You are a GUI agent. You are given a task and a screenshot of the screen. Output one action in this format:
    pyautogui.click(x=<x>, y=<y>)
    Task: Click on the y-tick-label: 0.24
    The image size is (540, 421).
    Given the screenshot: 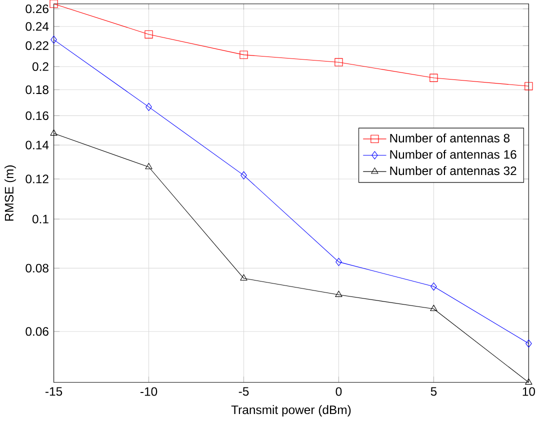 What is the action you would take?
    pyautogui.click(x=37, y=26)
    